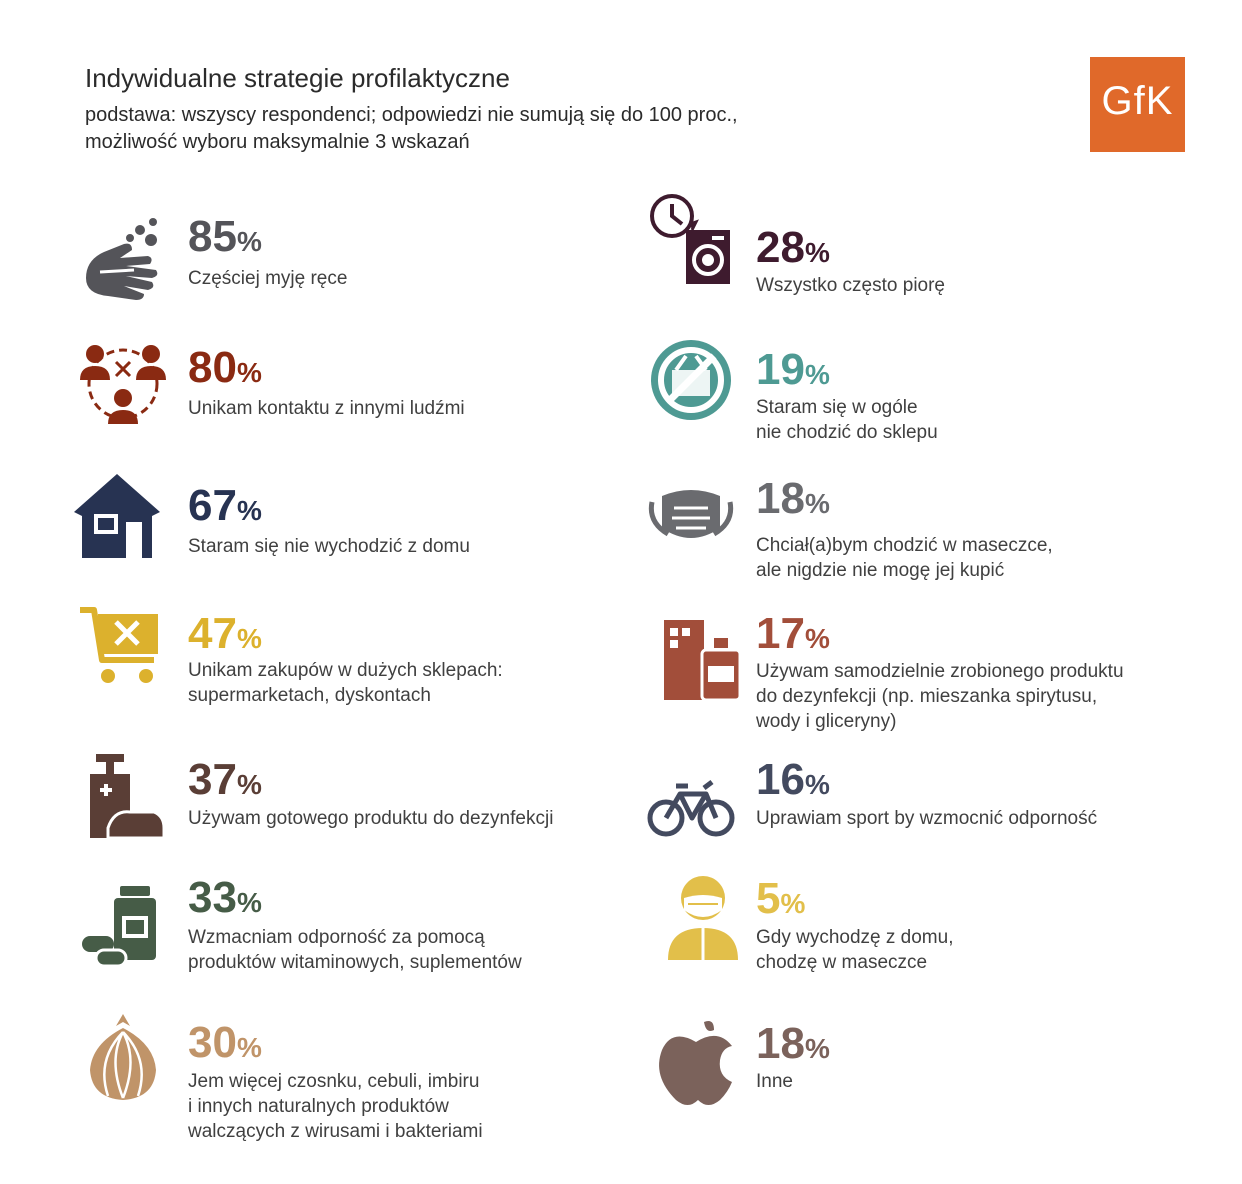 This screenshot has height=1184, width=1242. I want to click on hand-washing-icon, so click(123, 256).